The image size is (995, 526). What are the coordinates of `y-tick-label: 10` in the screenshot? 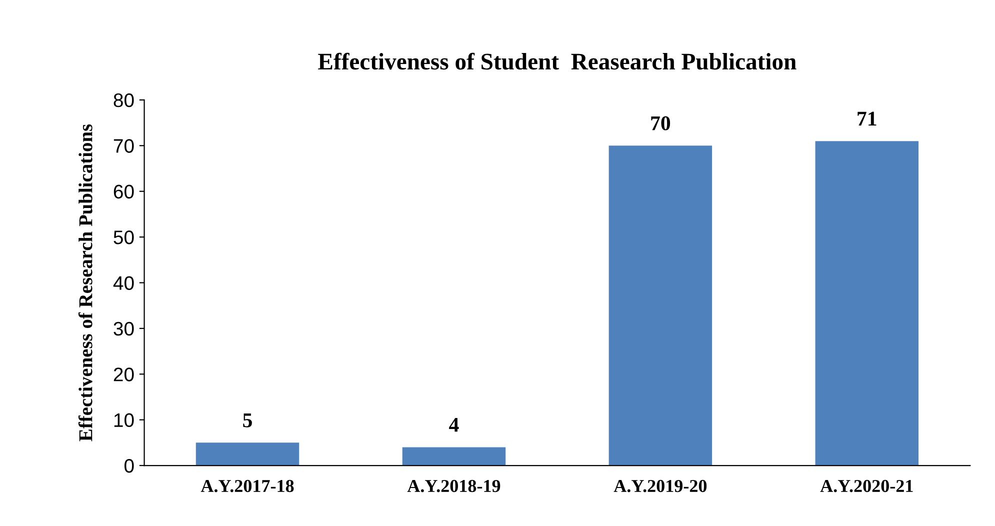 It's located at (124, 420).